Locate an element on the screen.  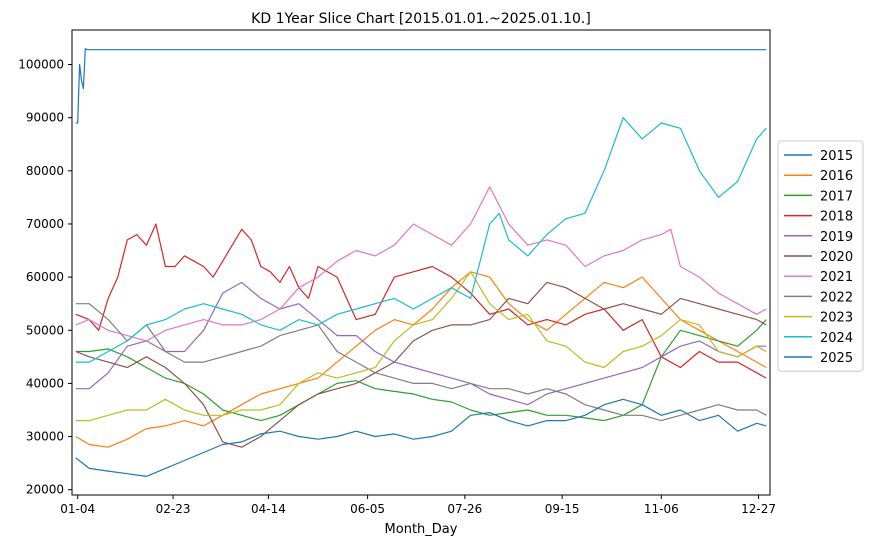
legend-label-2025: 2025 is located at coordinates (836, 358).